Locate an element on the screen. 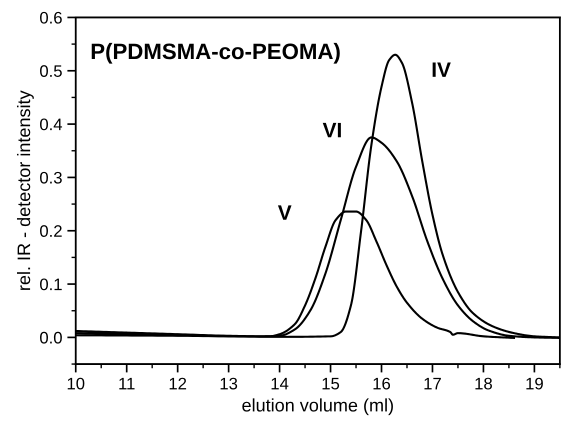 This screenshot has width=561, height=436. text: P(PDMSMA-co-PEOMA) is located at coordinates (216, 53).